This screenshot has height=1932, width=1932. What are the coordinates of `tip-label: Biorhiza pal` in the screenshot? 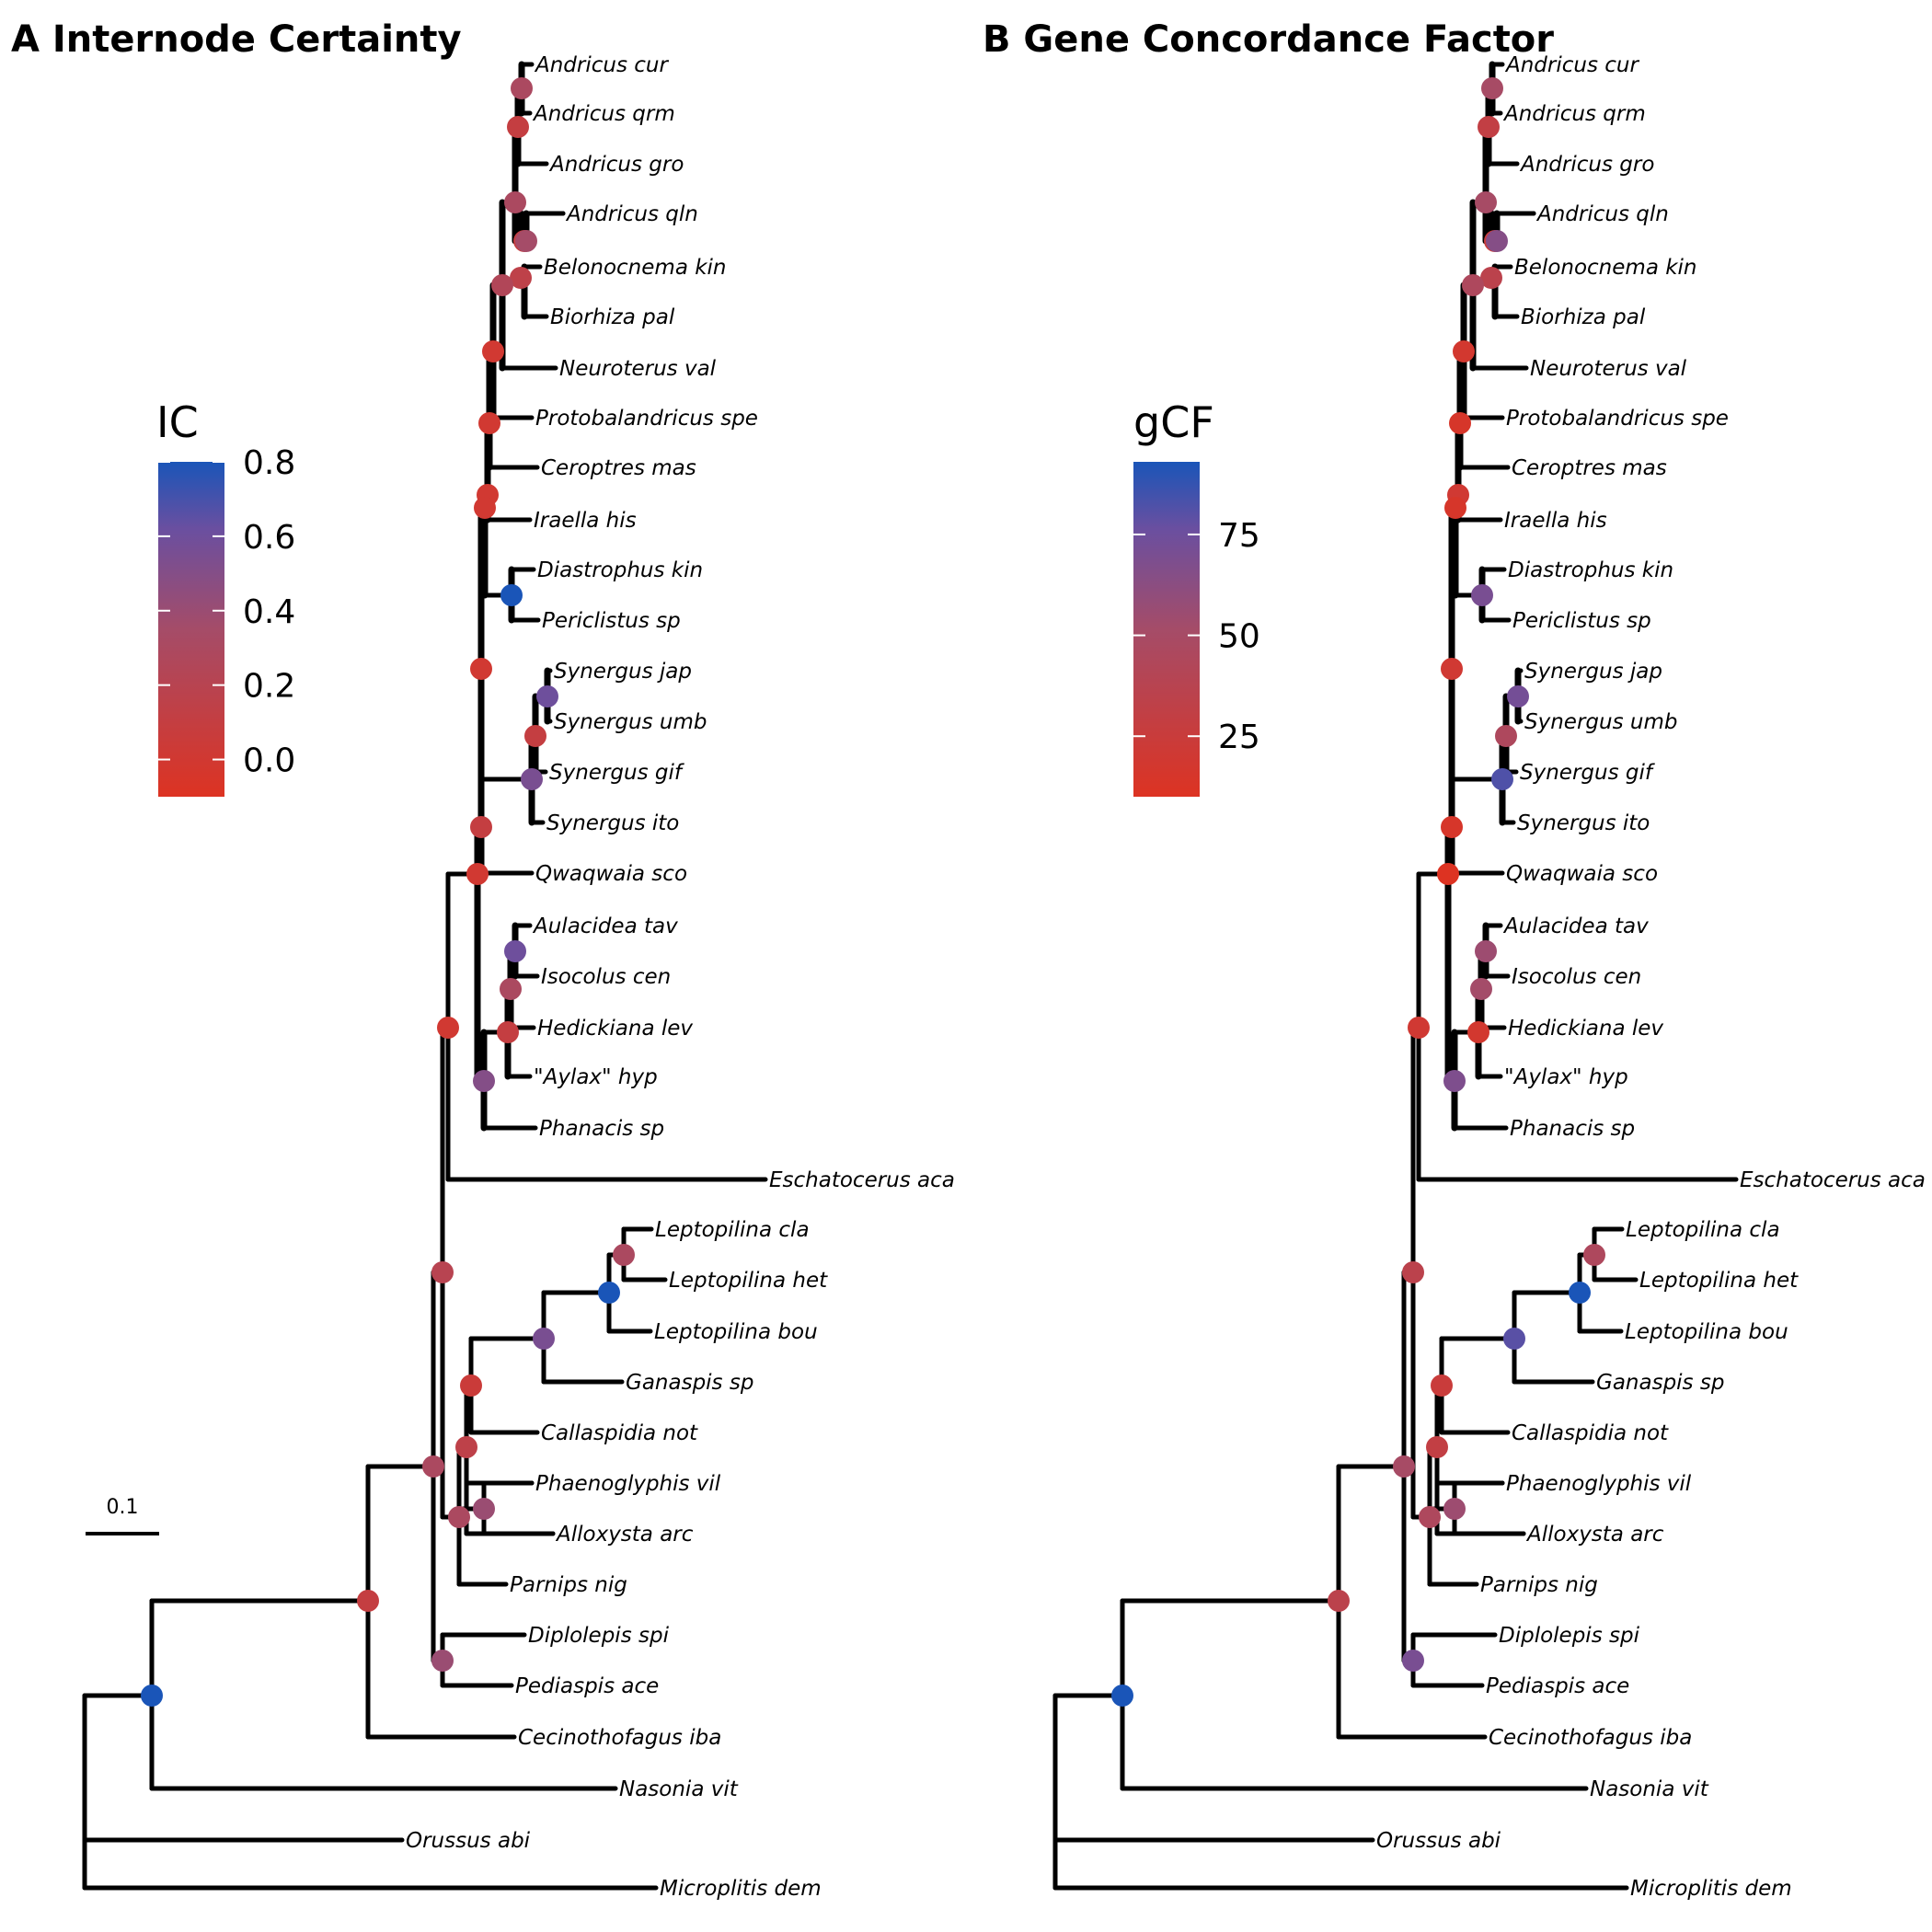 It's located at (1583, 317).